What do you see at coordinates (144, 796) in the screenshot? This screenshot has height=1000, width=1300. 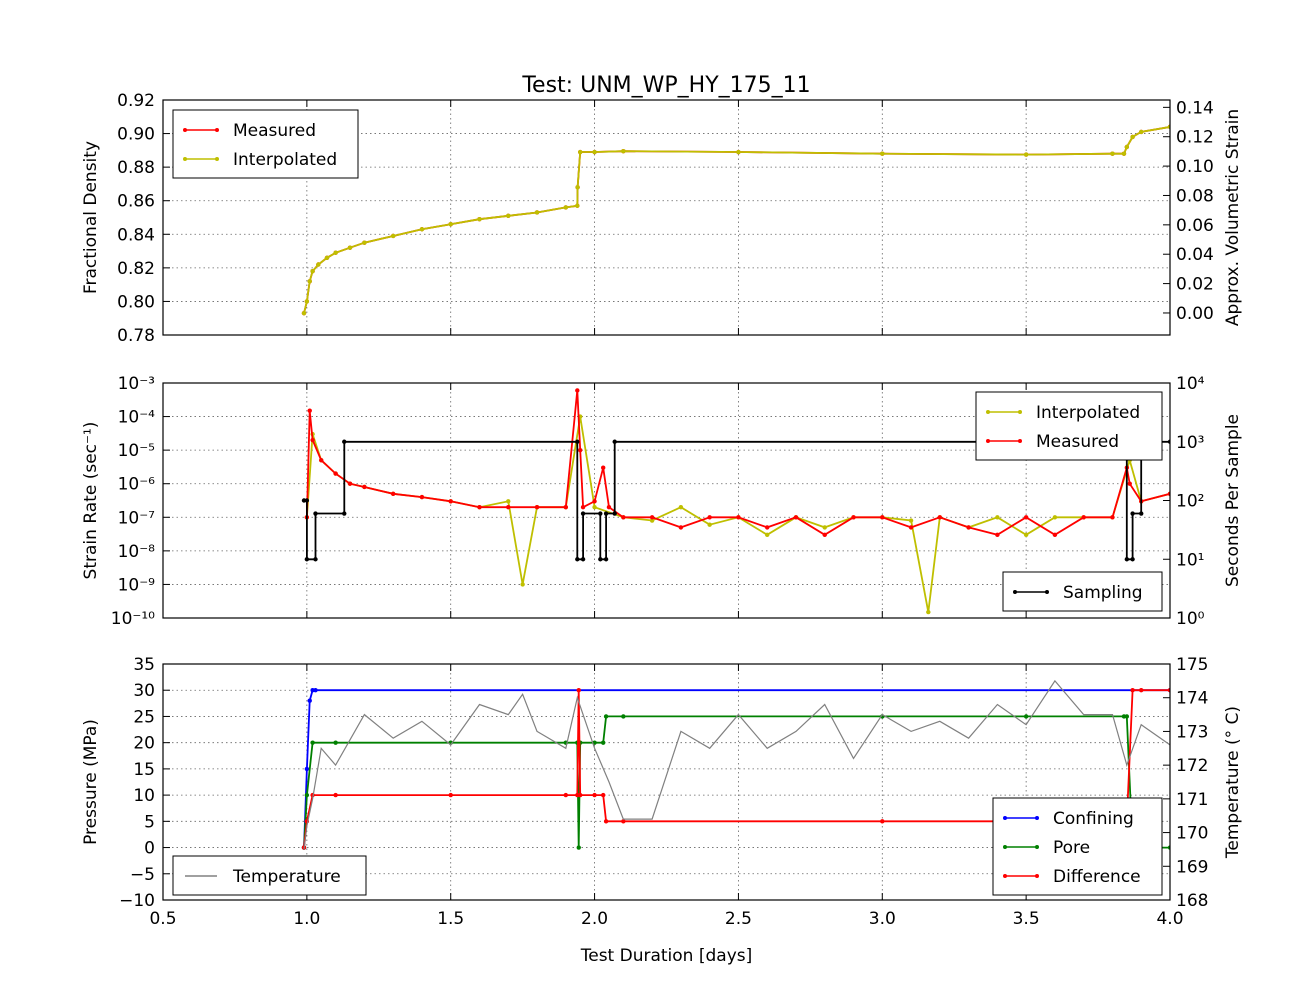 I see `y-tick-label: 10` at bounding box center [144, 796].